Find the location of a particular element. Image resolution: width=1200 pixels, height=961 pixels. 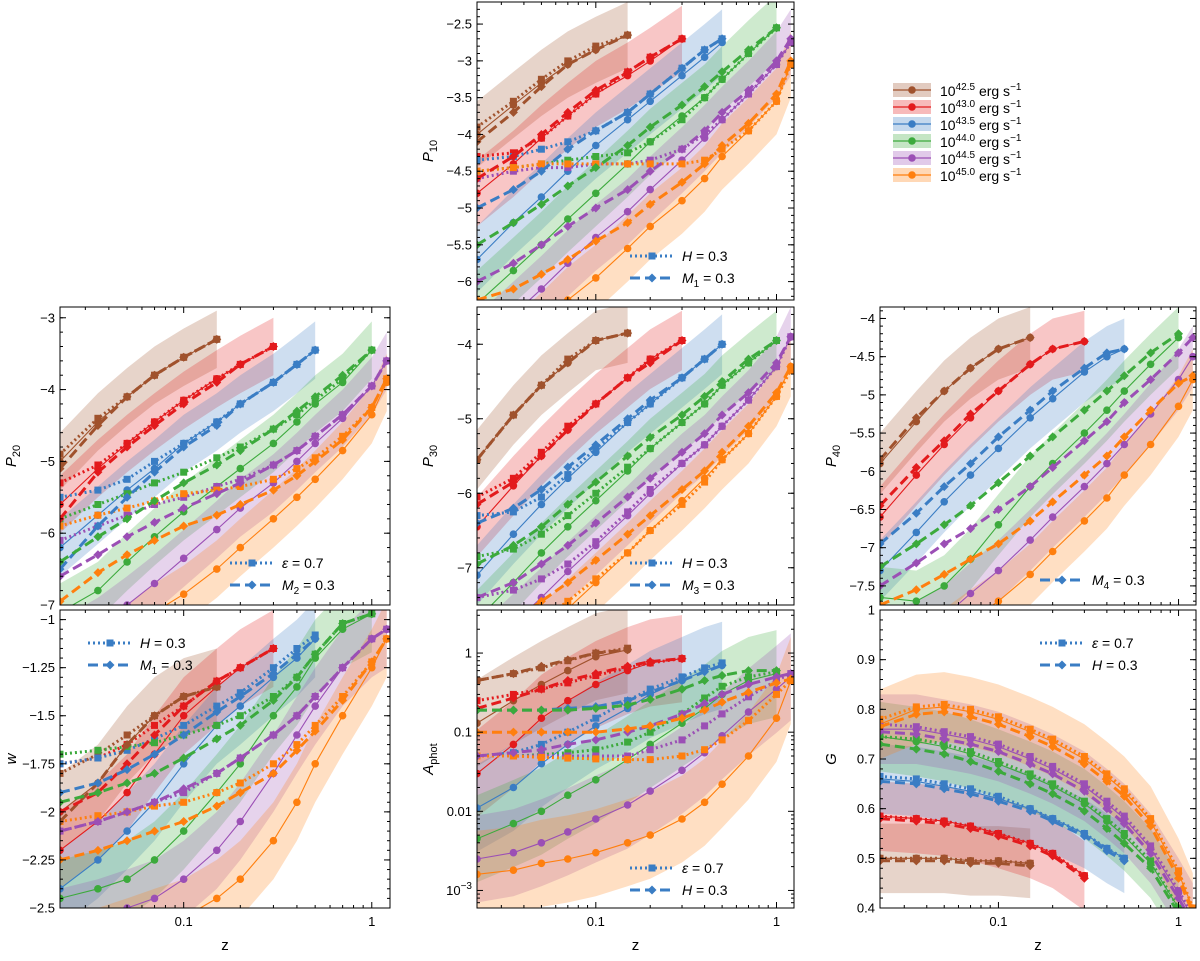

band-44.0 is located at coordinates (1029, 804).